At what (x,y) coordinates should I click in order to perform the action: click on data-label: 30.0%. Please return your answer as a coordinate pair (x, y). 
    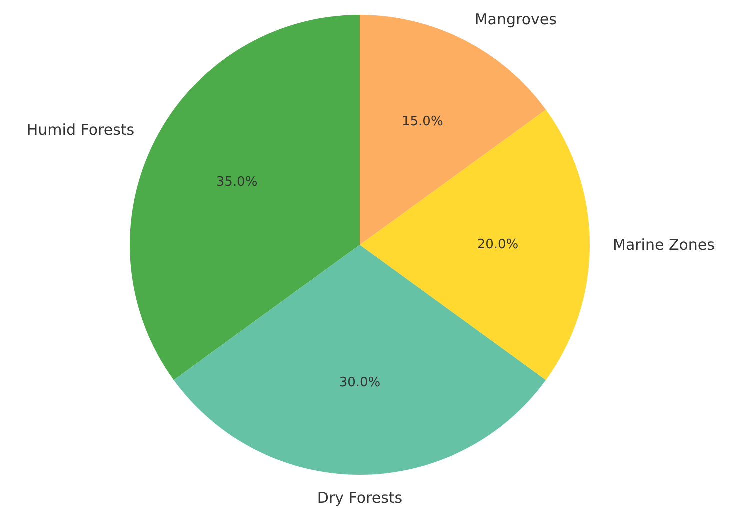
    Looking at the image, I should click on (360, 383).